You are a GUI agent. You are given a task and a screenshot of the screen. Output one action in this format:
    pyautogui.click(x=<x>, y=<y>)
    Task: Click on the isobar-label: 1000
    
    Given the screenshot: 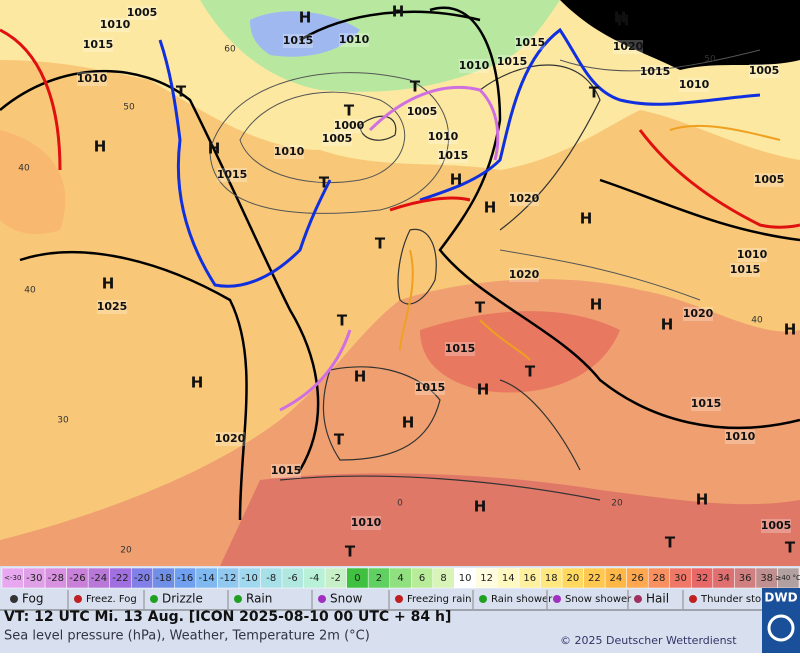 What is the action you would take?
    pyautogui.click(x=349, y=125)
    